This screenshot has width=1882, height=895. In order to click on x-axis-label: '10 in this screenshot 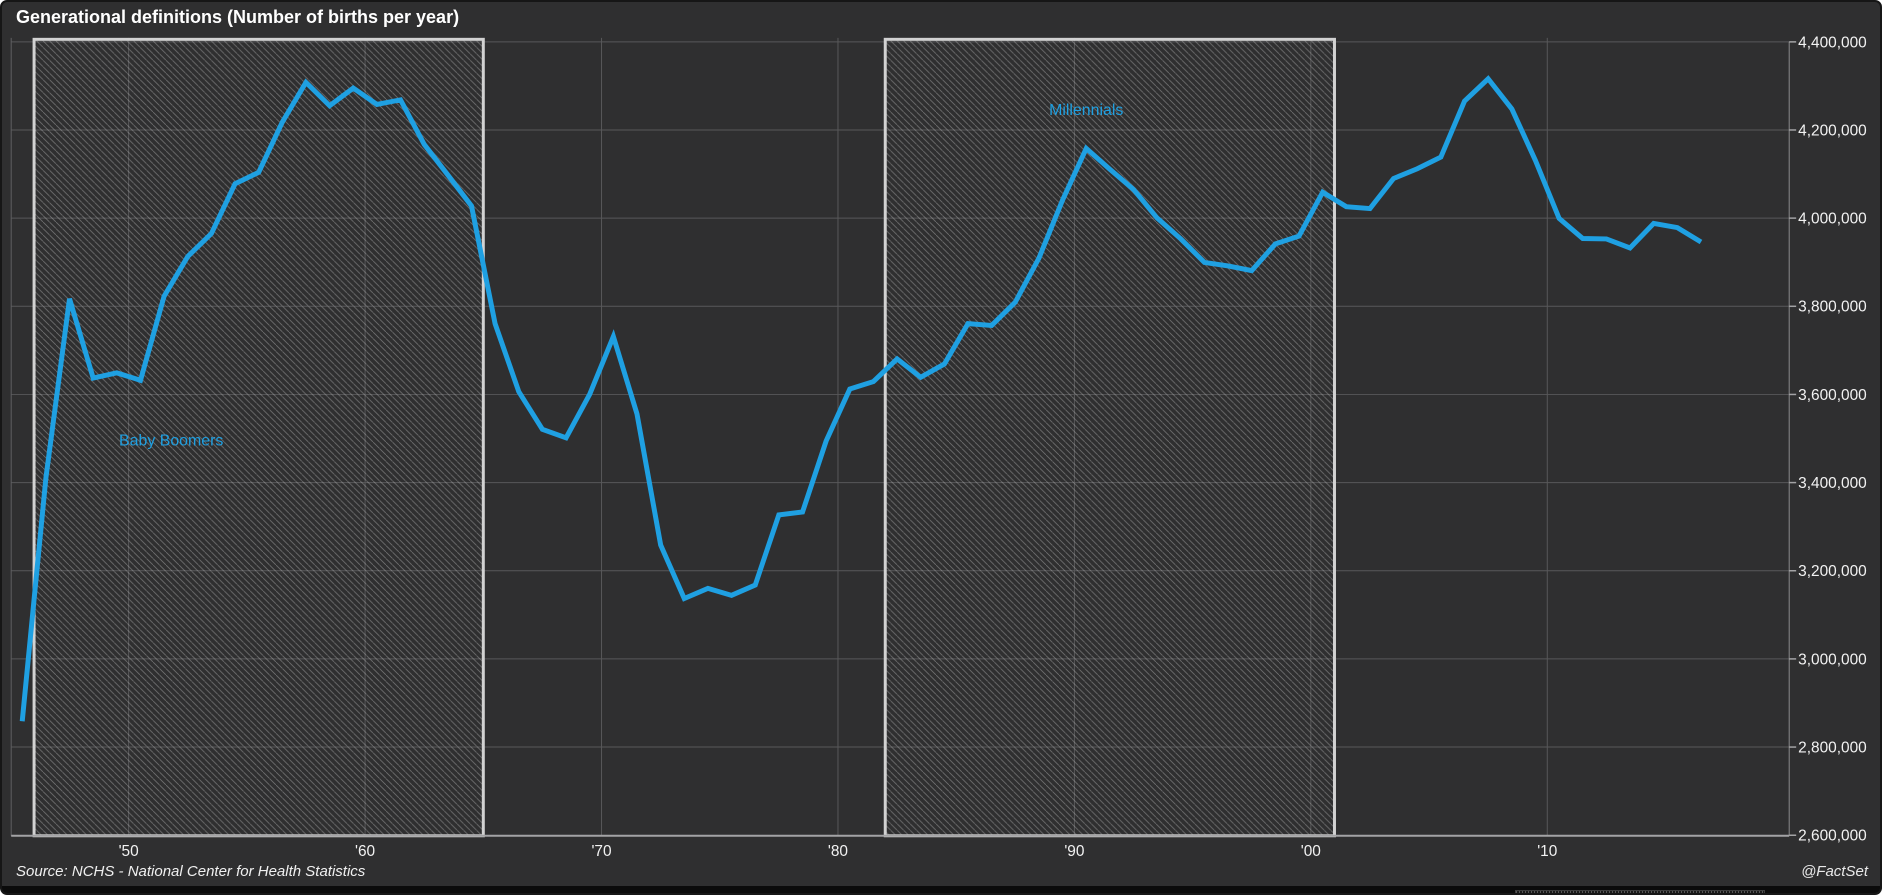, I will do `click(1547, 851)`.